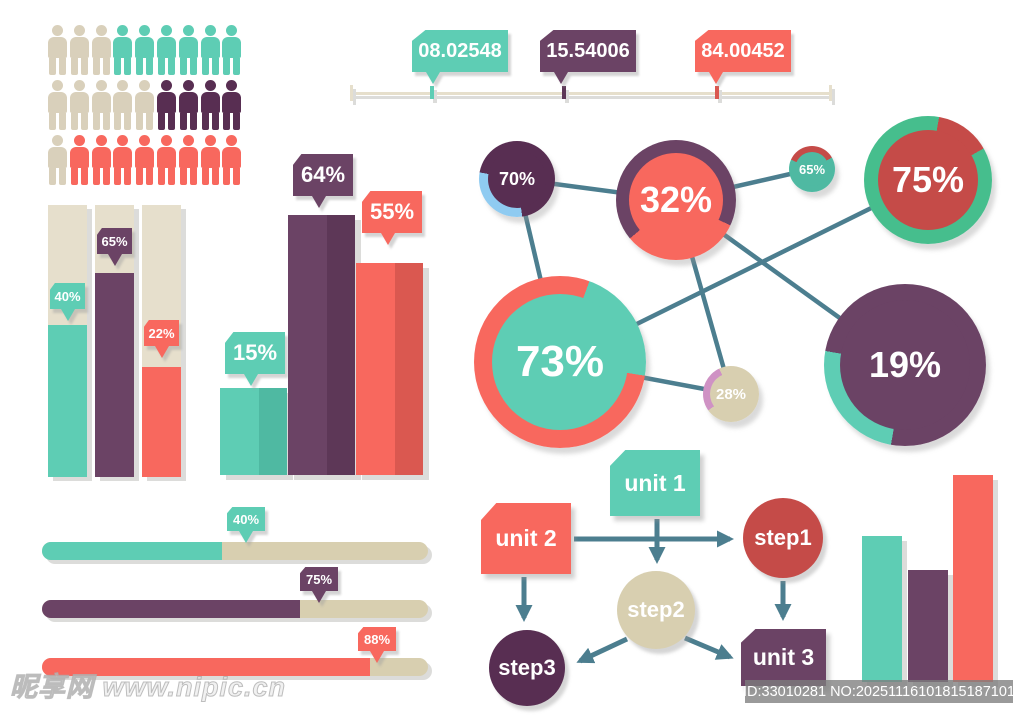 The image size is (1024, 717). I want to click on flow-node-unit3: unit 3, so click(783, 657).